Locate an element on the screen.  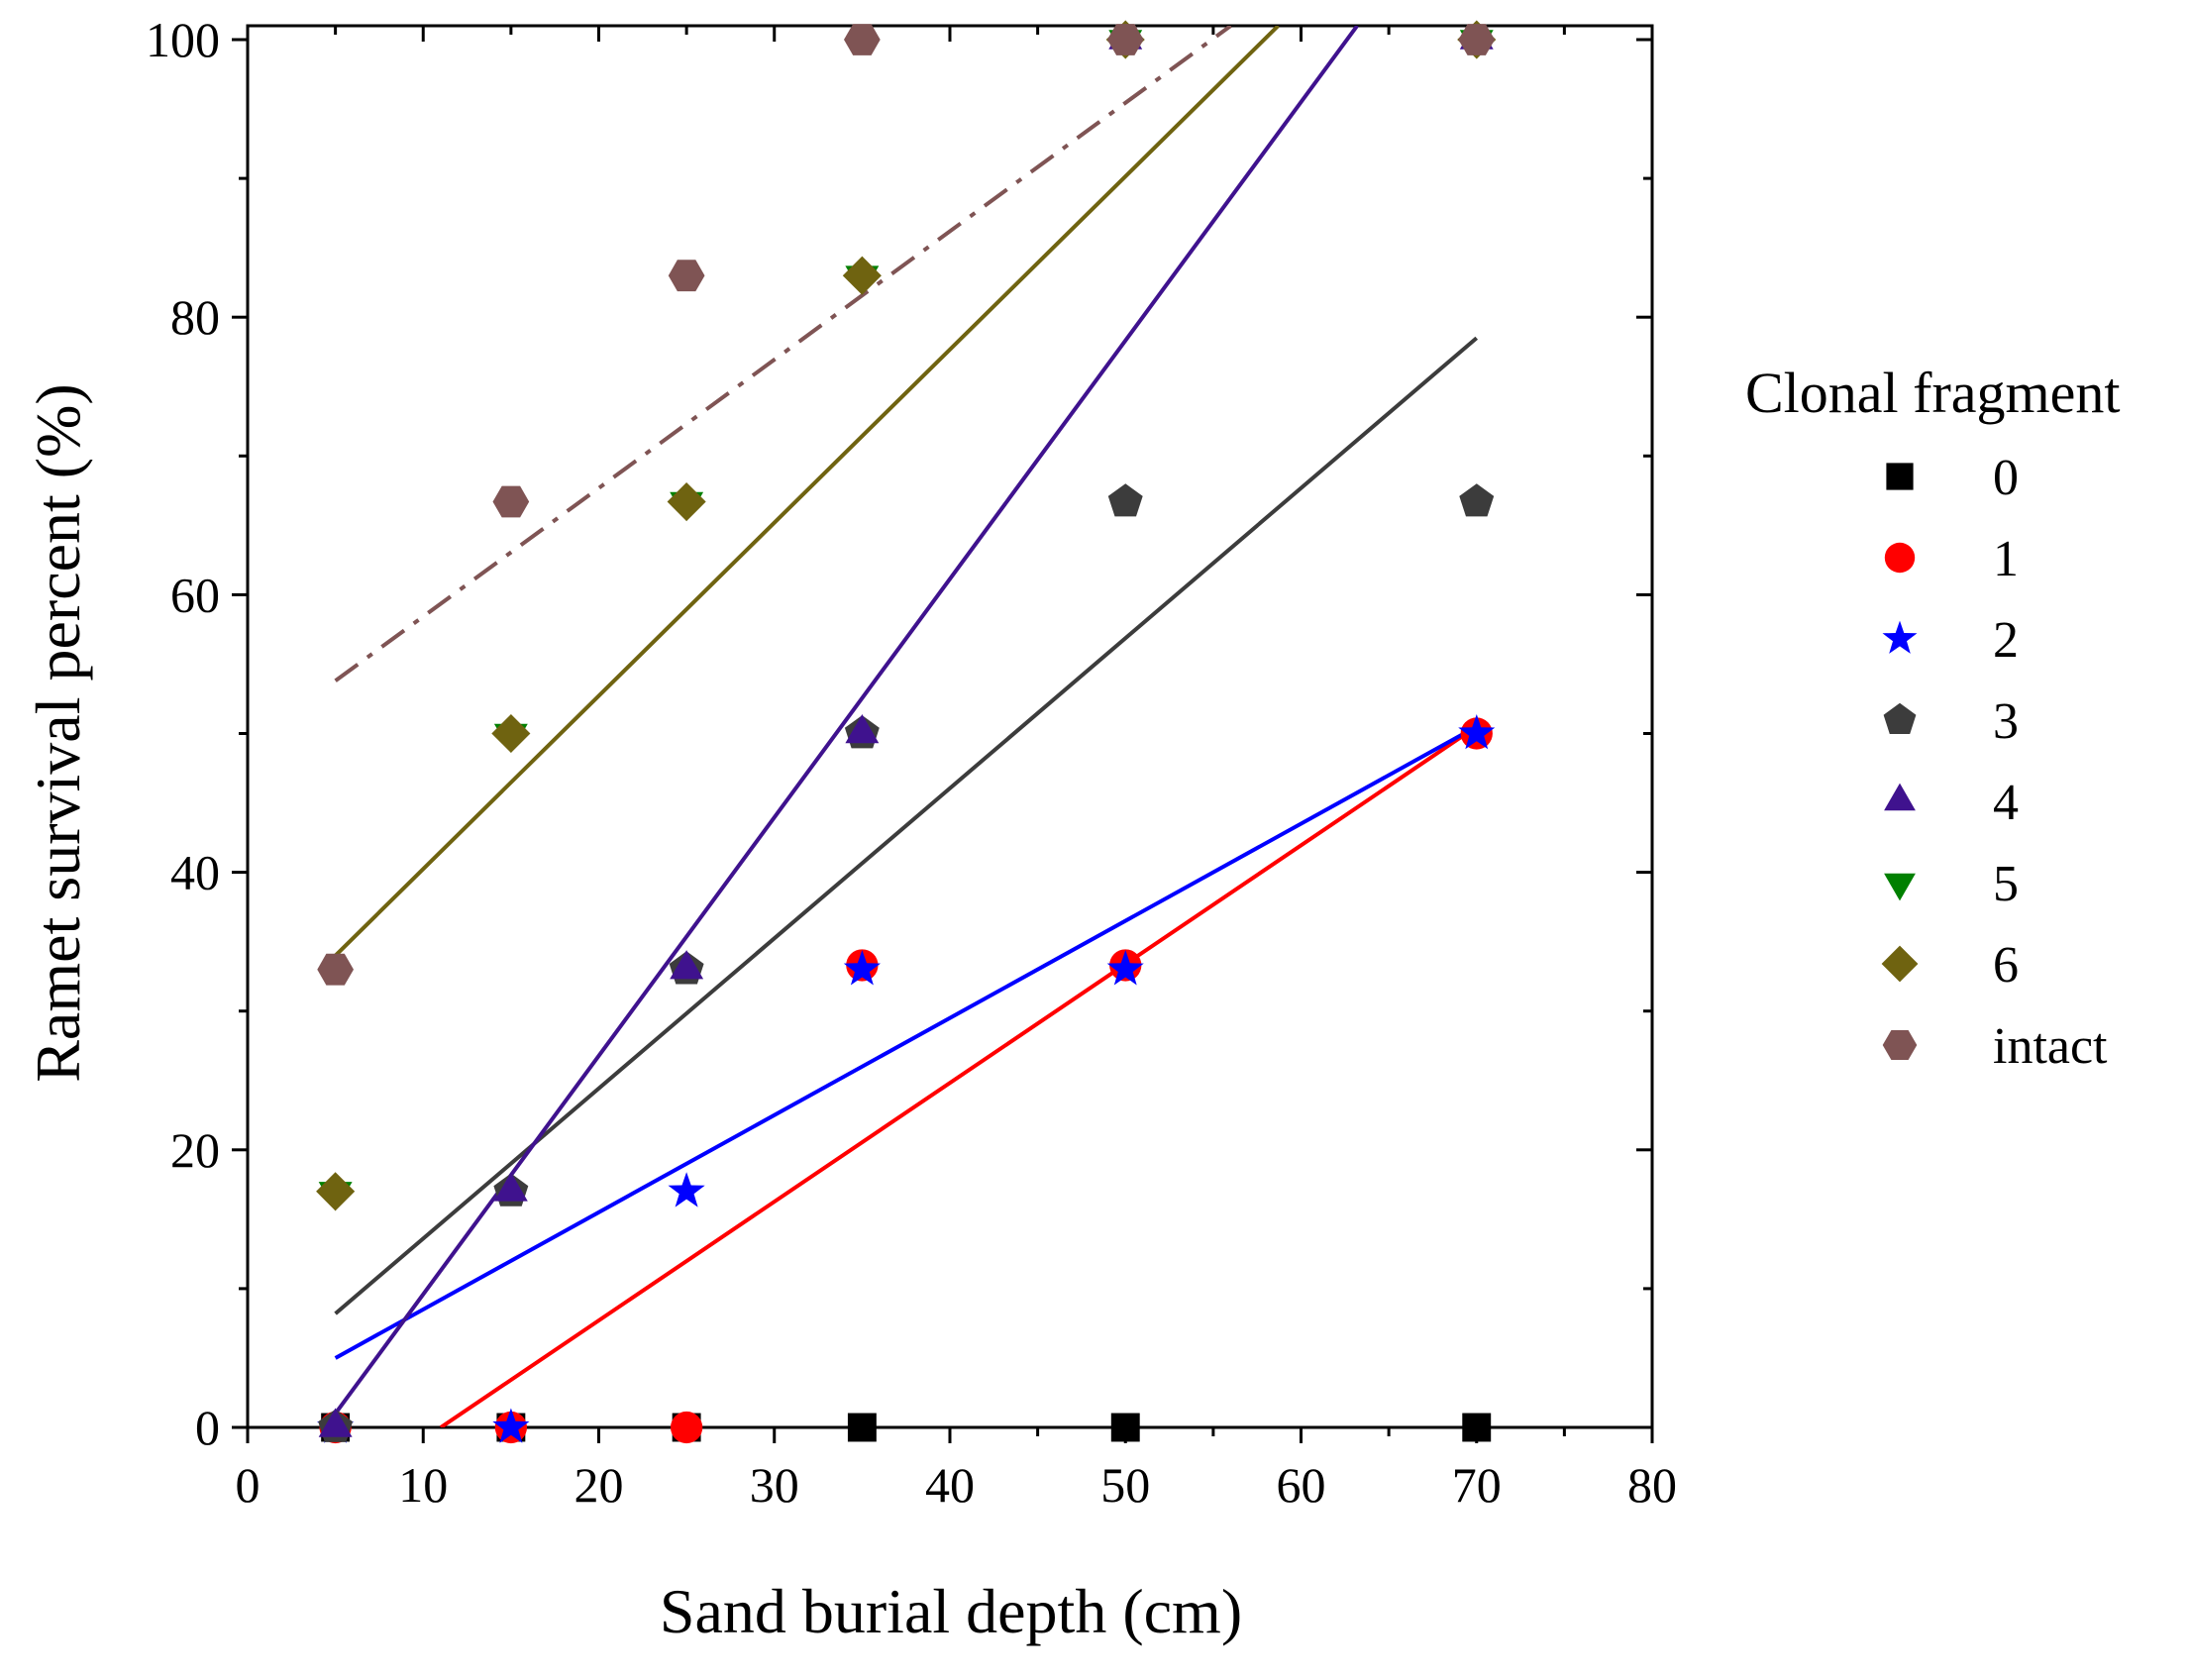
legend-label: 2 is located at coordinates (2006, 640).